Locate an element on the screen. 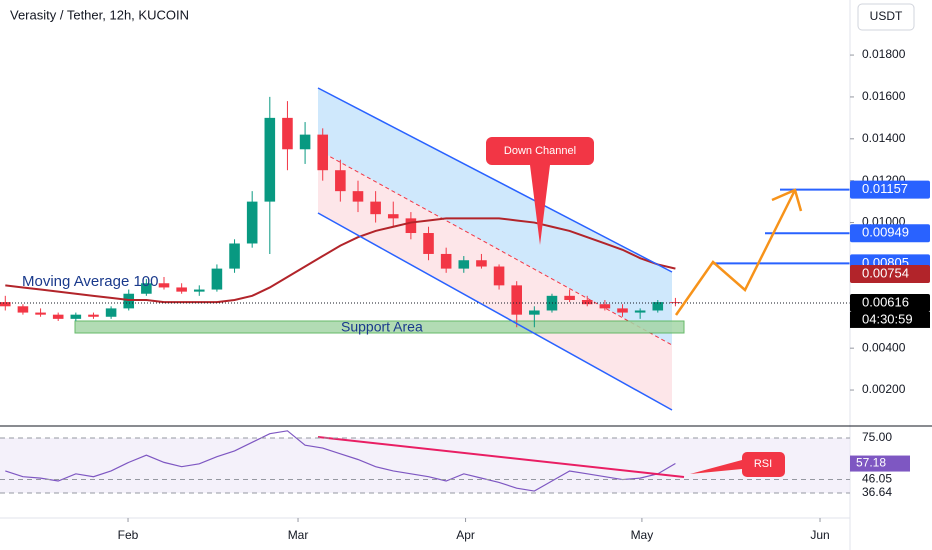 The width and height of the screenshot is (932, 550). price-tag-label: 0.00754 is located at coordinates (885, 272).